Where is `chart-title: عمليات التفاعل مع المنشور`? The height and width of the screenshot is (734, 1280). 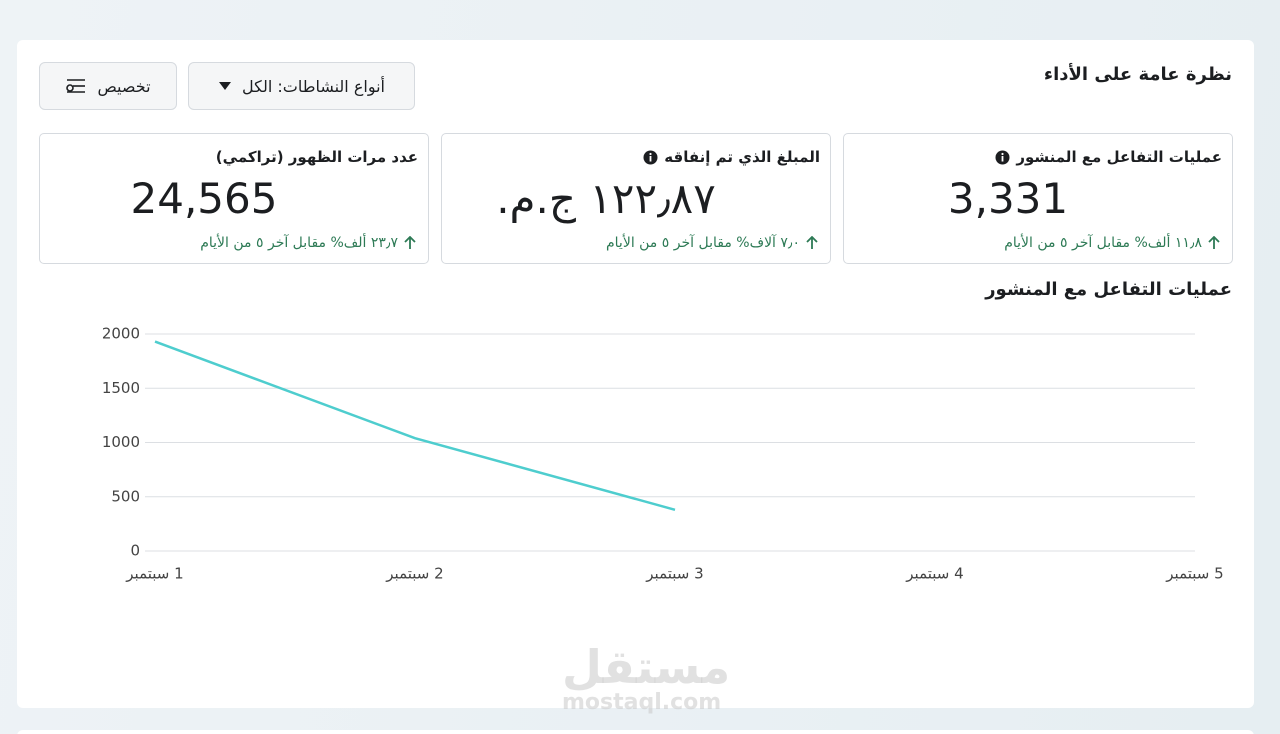 chart-title: عمليات التفاعل مع المنشور is located at coordinates (1108, 289).